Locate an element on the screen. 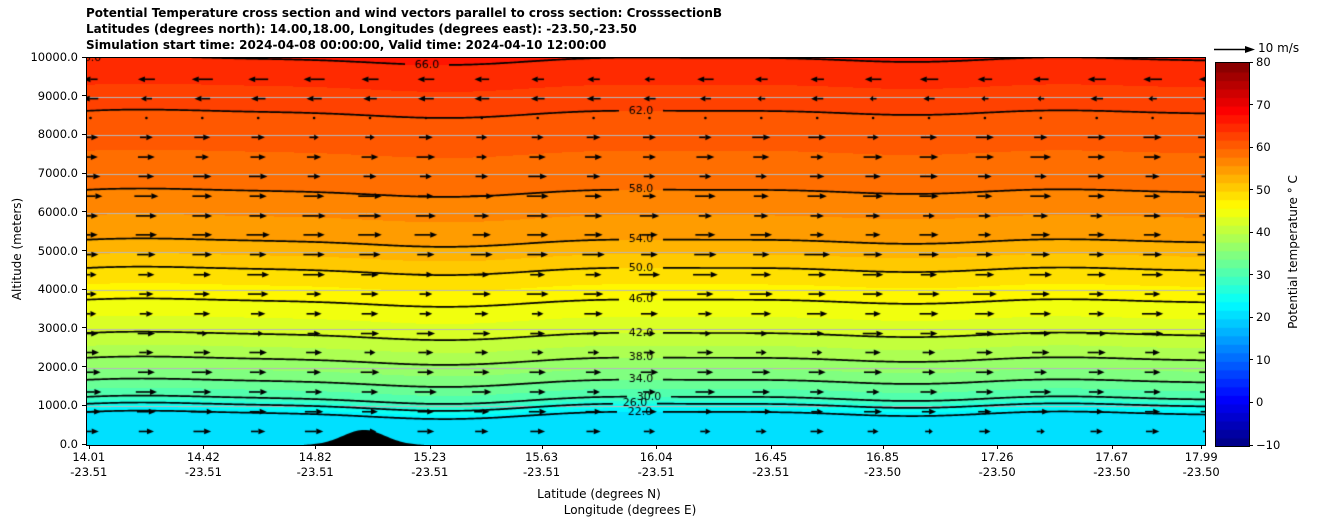 Image resolution: width=1320 pixels, height=526 pixels. colorbar-label: Potential temperature ° C is located at coordinates (1293, 252).